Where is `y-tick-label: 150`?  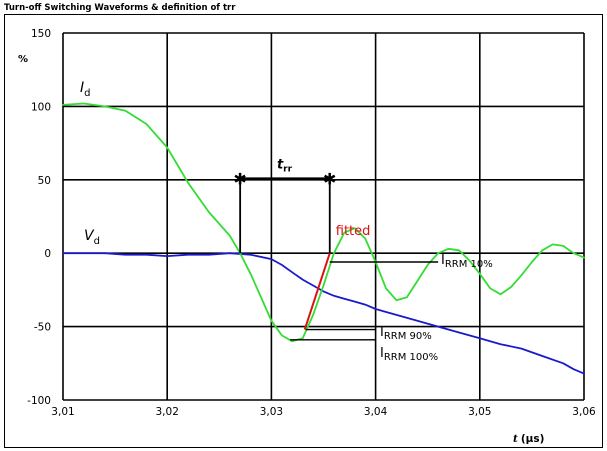 y-tick-label: 150 is located at coordinates (41, 34).